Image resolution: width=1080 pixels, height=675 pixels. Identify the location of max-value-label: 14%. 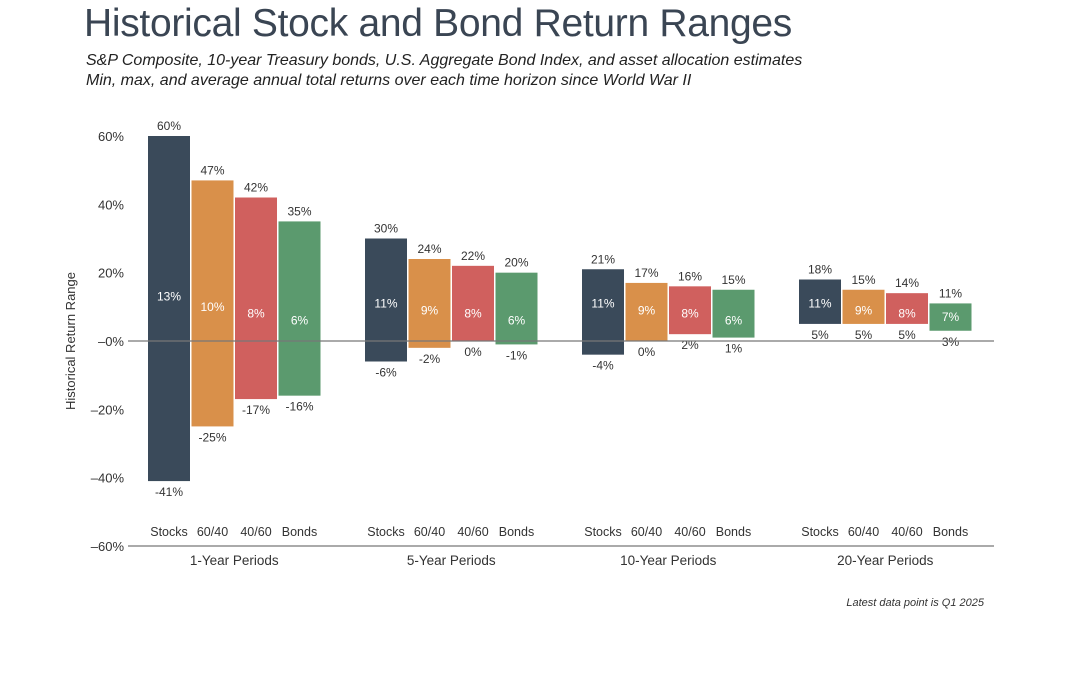
(907, 283).